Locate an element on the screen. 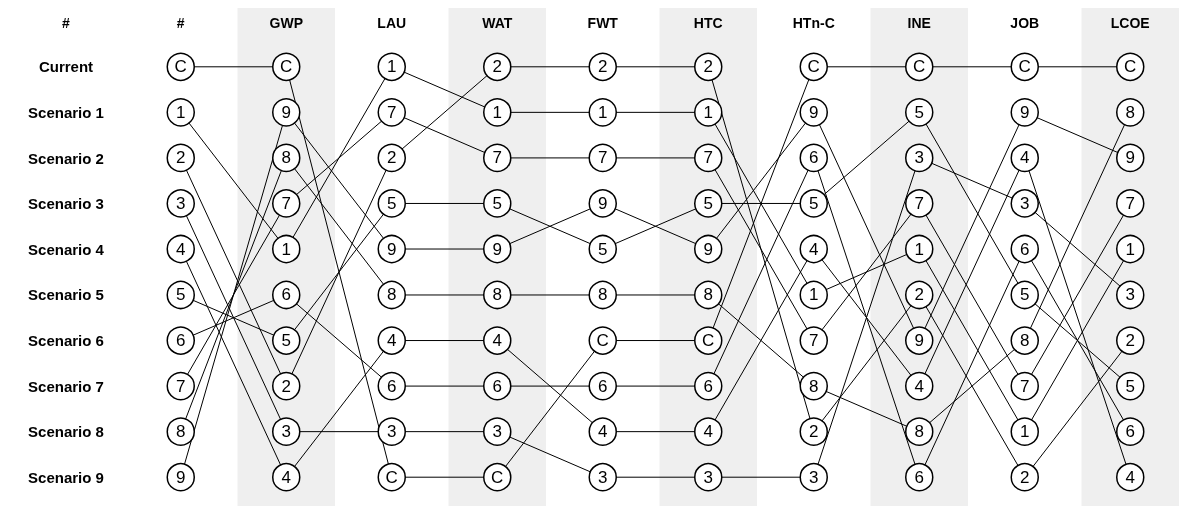 This screenshot has width=1201, height=514. series-label: 6 is located at coordinates (181, 341).